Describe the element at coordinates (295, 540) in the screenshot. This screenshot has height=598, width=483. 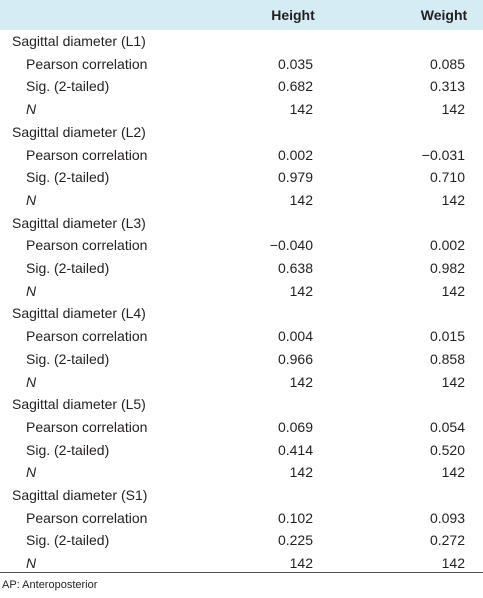
I see `cell-value: 0.225` at that location.